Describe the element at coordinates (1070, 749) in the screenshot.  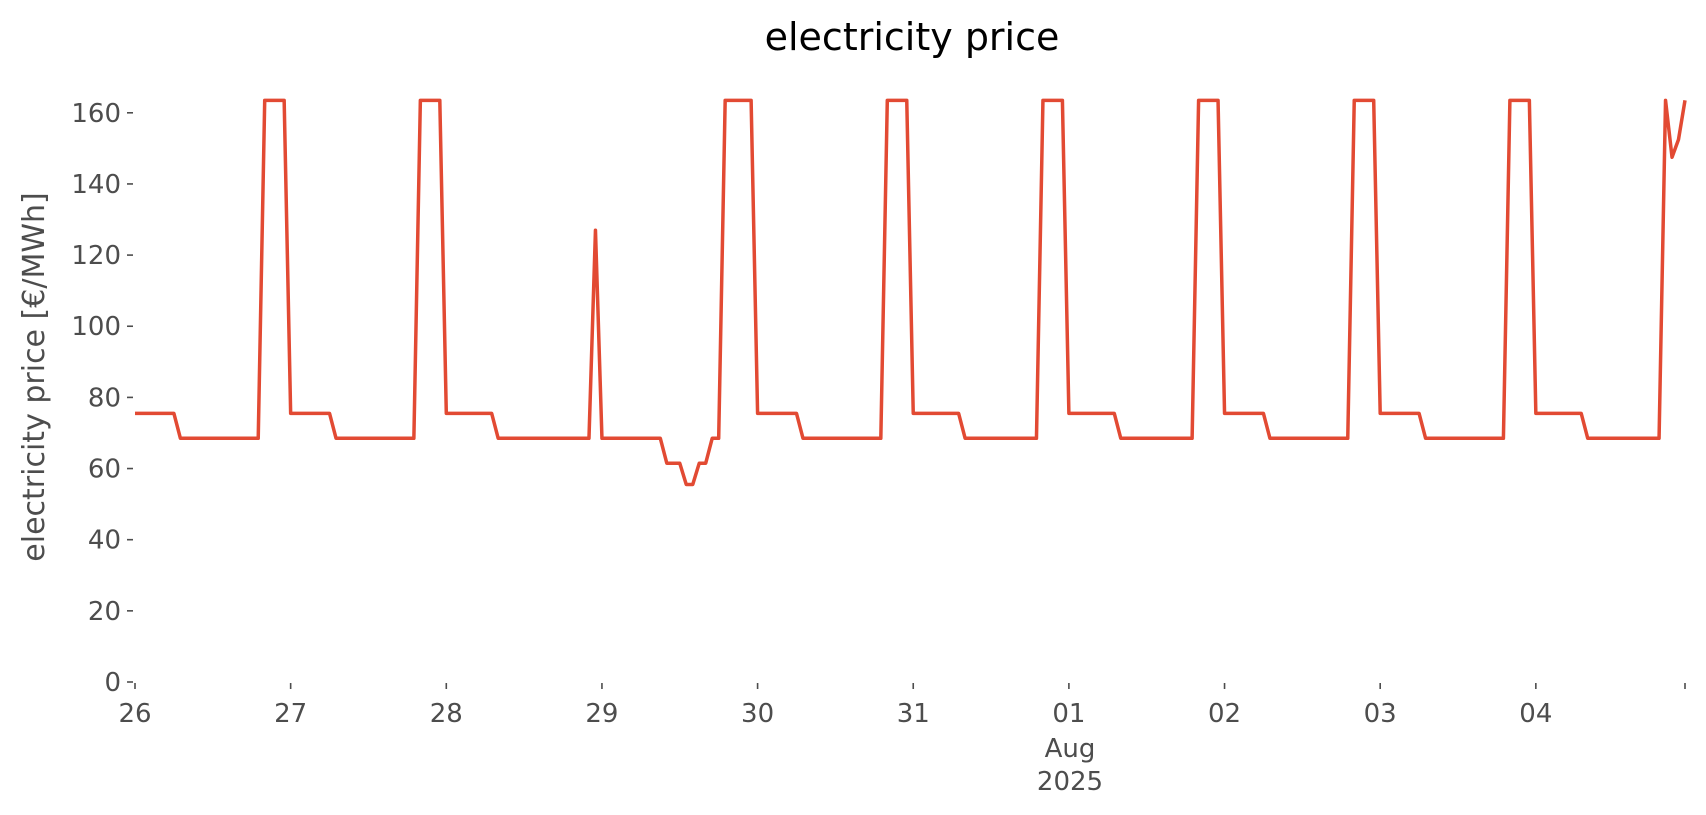
I see `x-axis-month-label: Aug` at that location.